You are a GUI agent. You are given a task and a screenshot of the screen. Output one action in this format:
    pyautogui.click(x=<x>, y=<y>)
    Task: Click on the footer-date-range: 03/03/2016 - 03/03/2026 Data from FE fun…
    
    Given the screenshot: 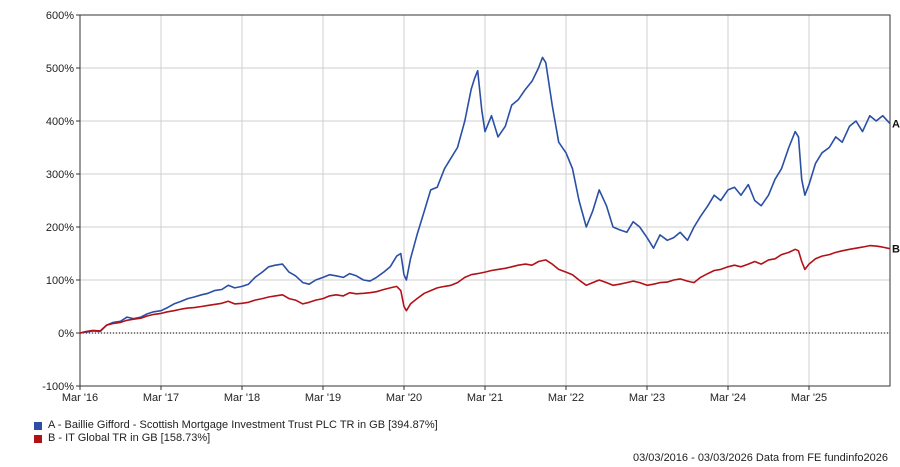 What is the action you would take?
    pyautogui.click(x=760, y=458)
    